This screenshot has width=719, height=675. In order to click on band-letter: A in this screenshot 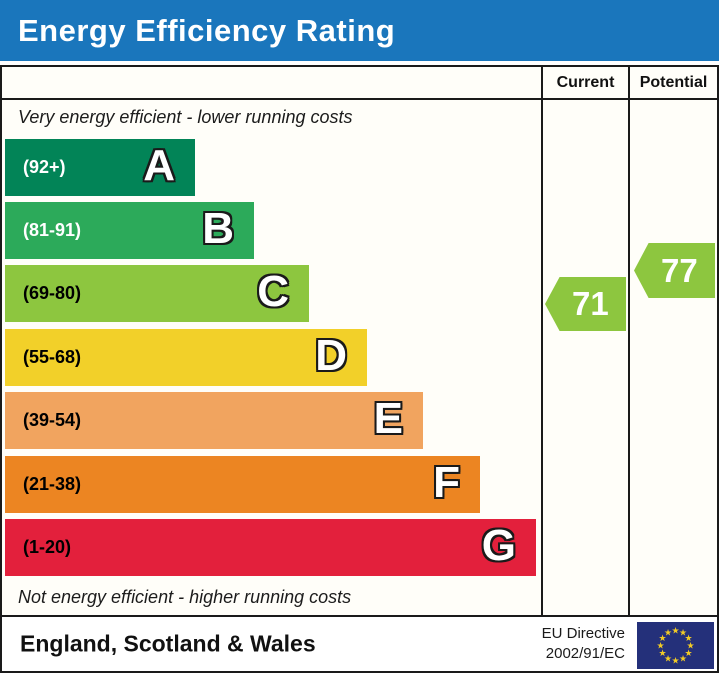, I will do `click(159, 165)`.